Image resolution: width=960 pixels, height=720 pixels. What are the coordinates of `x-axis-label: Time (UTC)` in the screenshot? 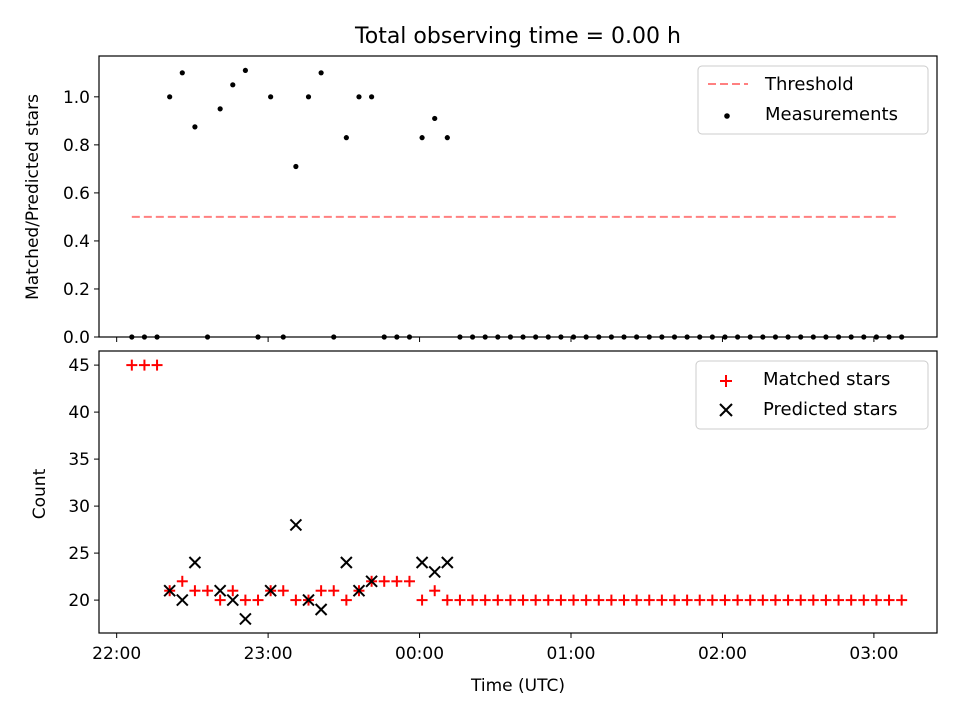 It's located at (517, 686).